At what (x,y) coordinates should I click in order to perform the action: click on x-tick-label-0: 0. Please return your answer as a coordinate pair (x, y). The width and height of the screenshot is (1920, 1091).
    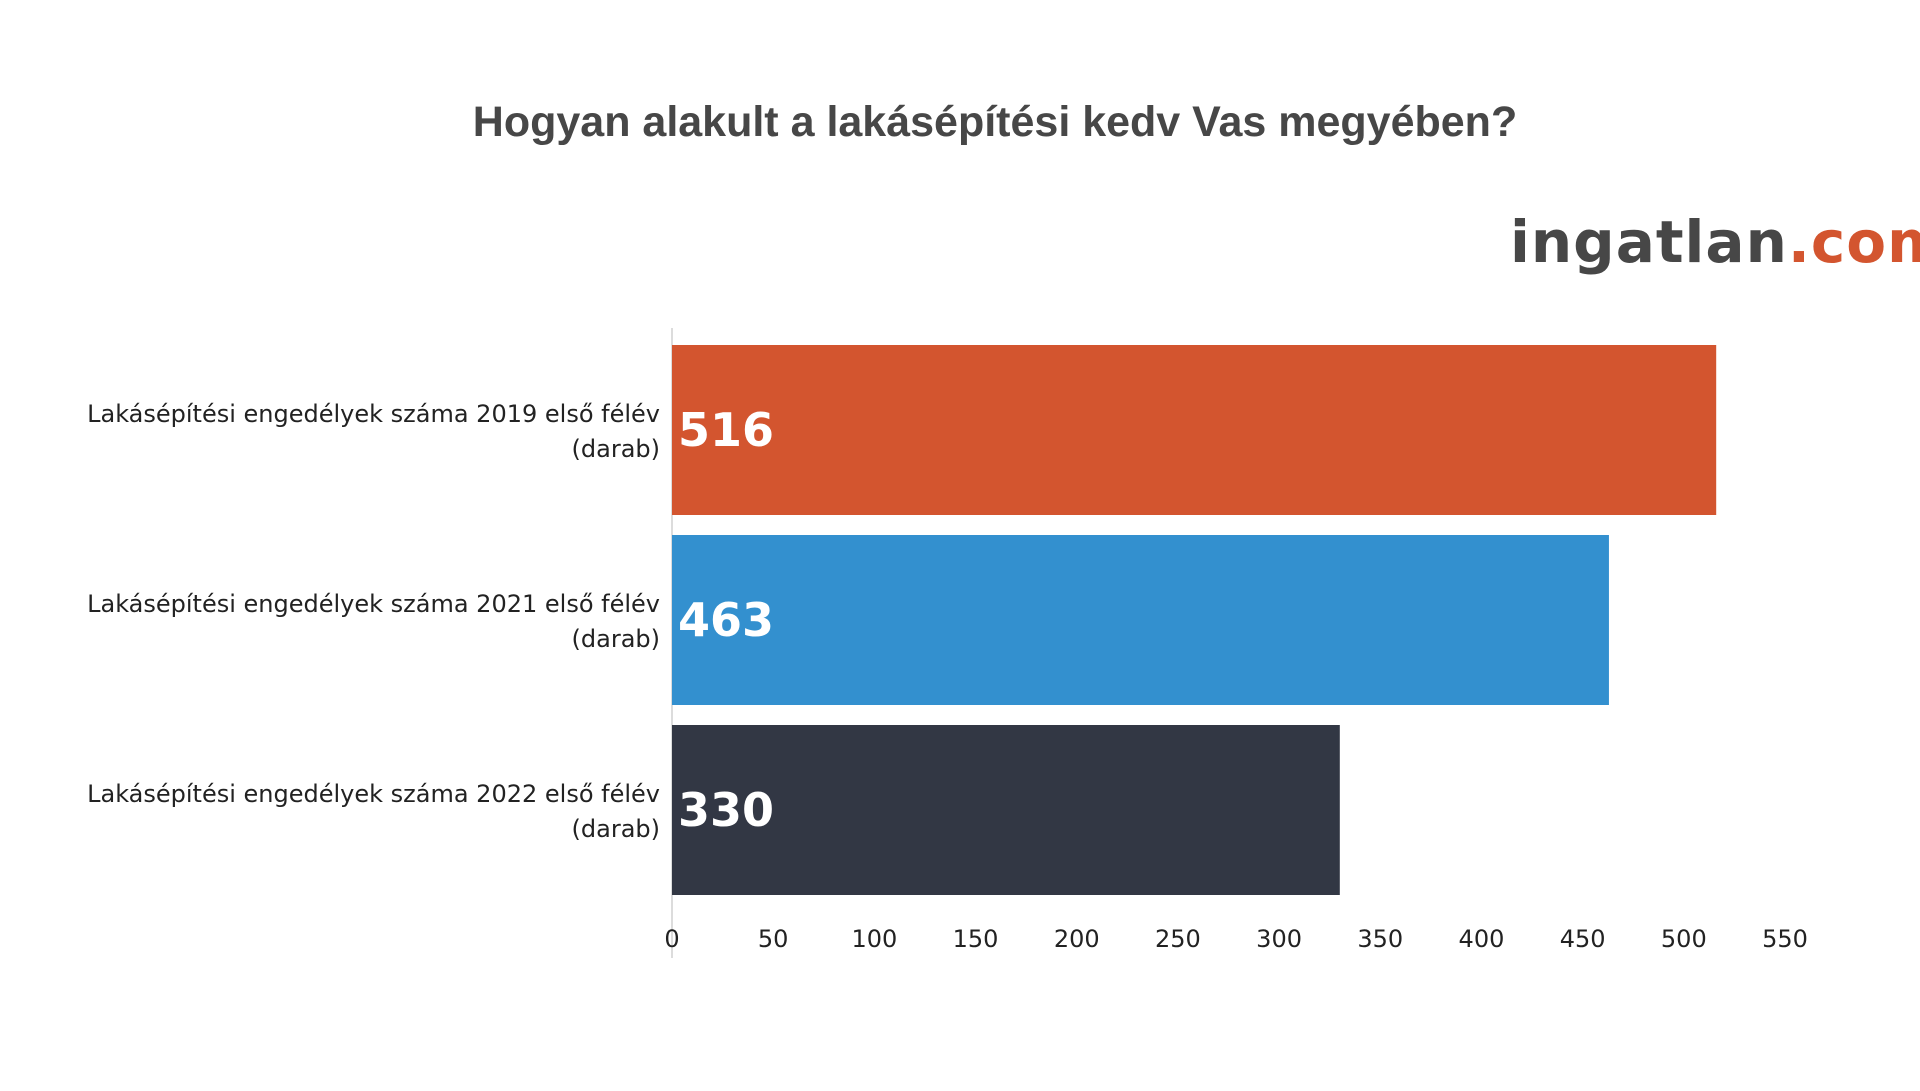
    Looking at the image, I should click on (671, 939).